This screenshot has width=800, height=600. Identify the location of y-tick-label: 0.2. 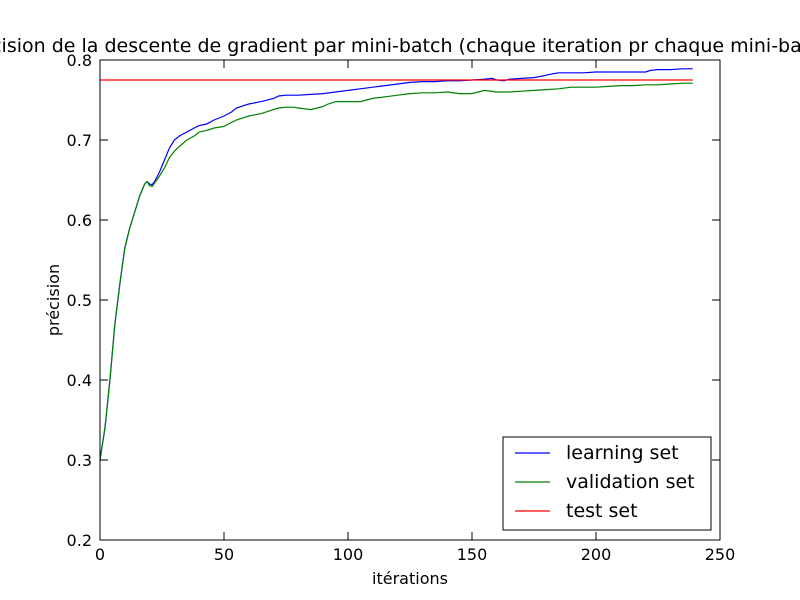
(79, 540).